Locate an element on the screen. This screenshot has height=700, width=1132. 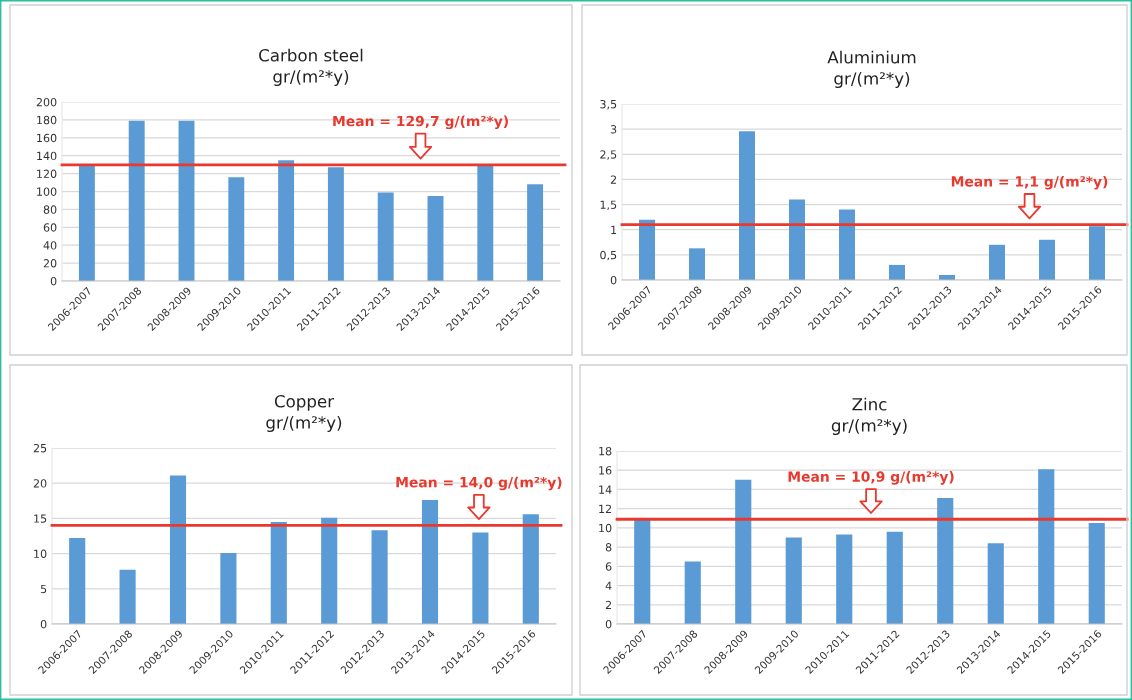
y-tick-label: 18 is located at coordinates (605, 451).